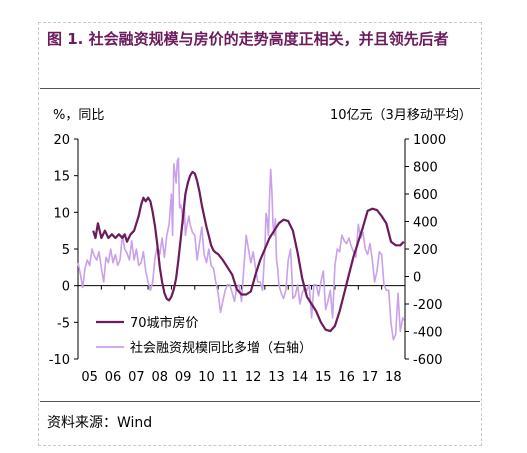 The width and height of the screenshot is (527, 453). Describe the element at coordinates (248, 39) in the screenshot. I see `chart-title: 图 1. 社会融资规模与房价的走势高度正相关，并且领先后者` at that location.